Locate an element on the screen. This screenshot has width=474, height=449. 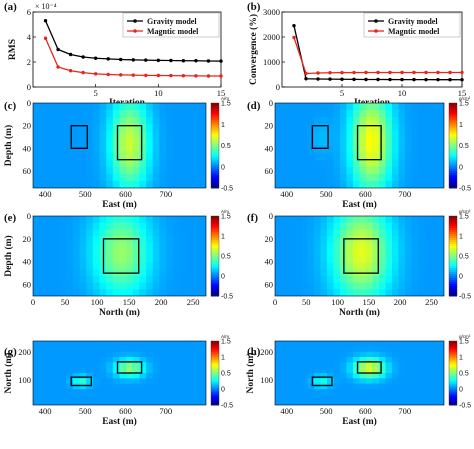
x-tick-label: 100 is located at coordinates (337, 302).